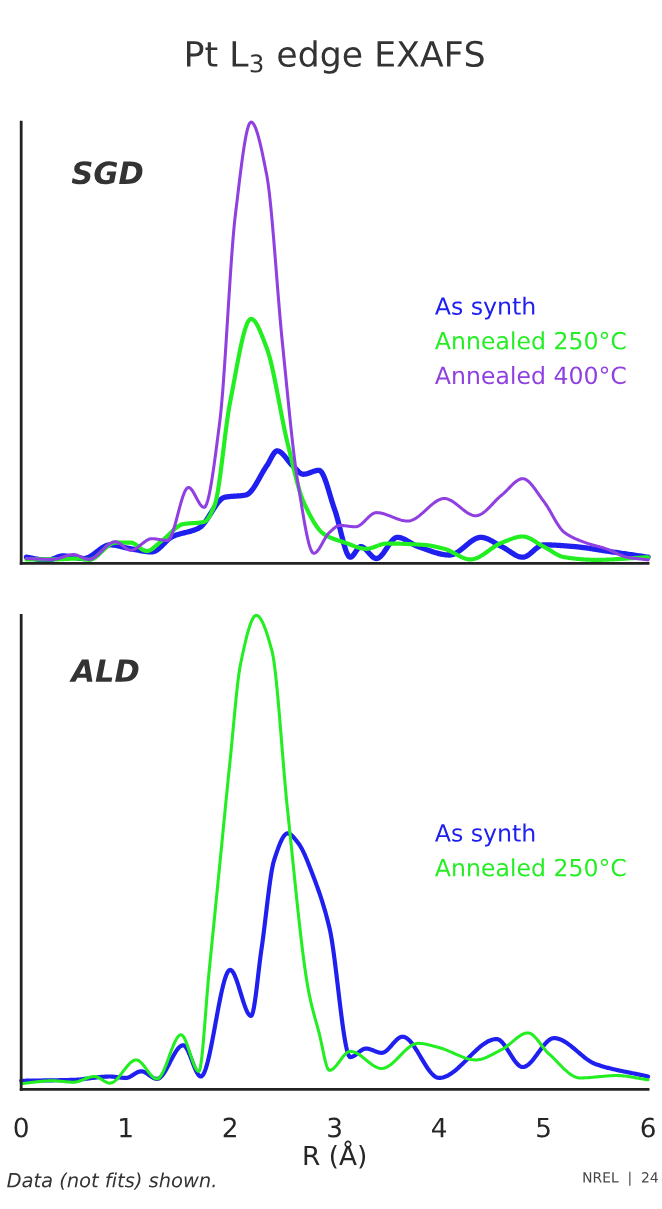 The image size is (662, 1209). I want to click on chart-title: Pt L$_{3}$ edge EXAFS, so click(335, 57).